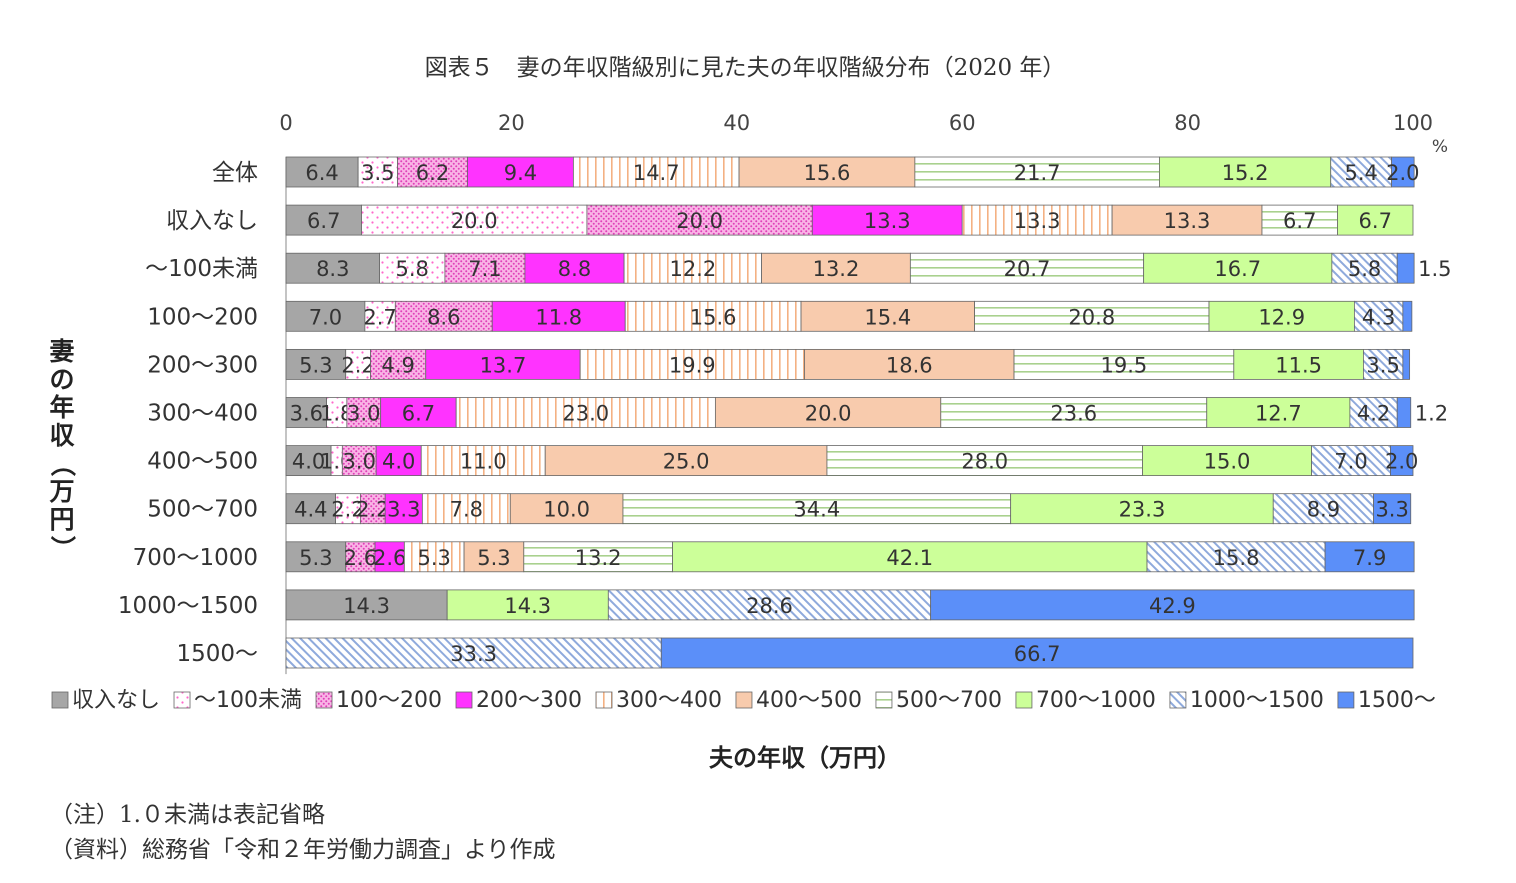  I want to click on y-category-label: 収入なし, so click(212, 221).